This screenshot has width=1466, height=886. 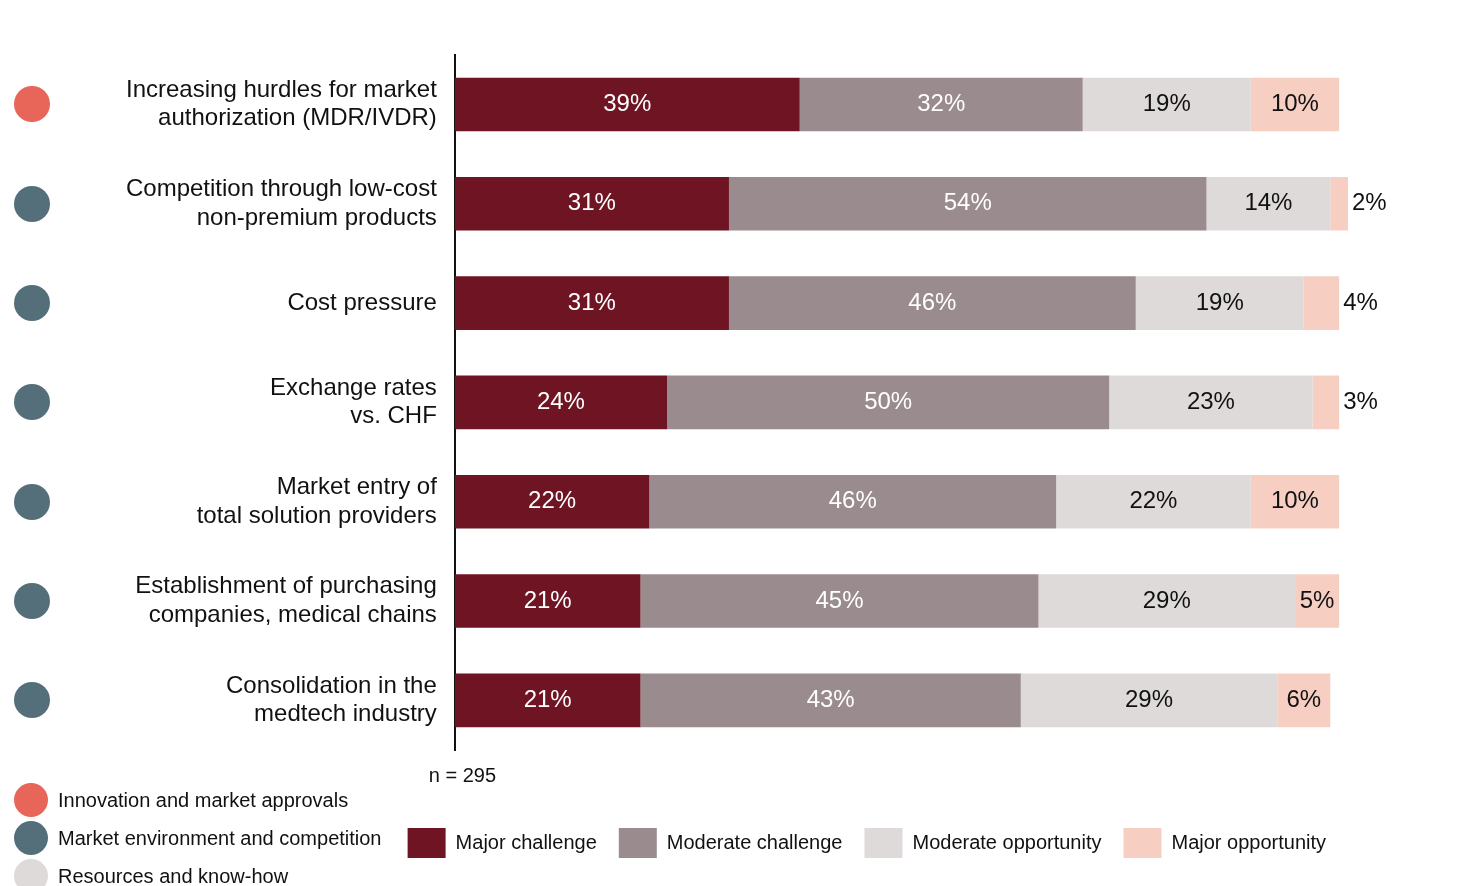 I want to click on data-label: 32%, so click(x=941, y=103).